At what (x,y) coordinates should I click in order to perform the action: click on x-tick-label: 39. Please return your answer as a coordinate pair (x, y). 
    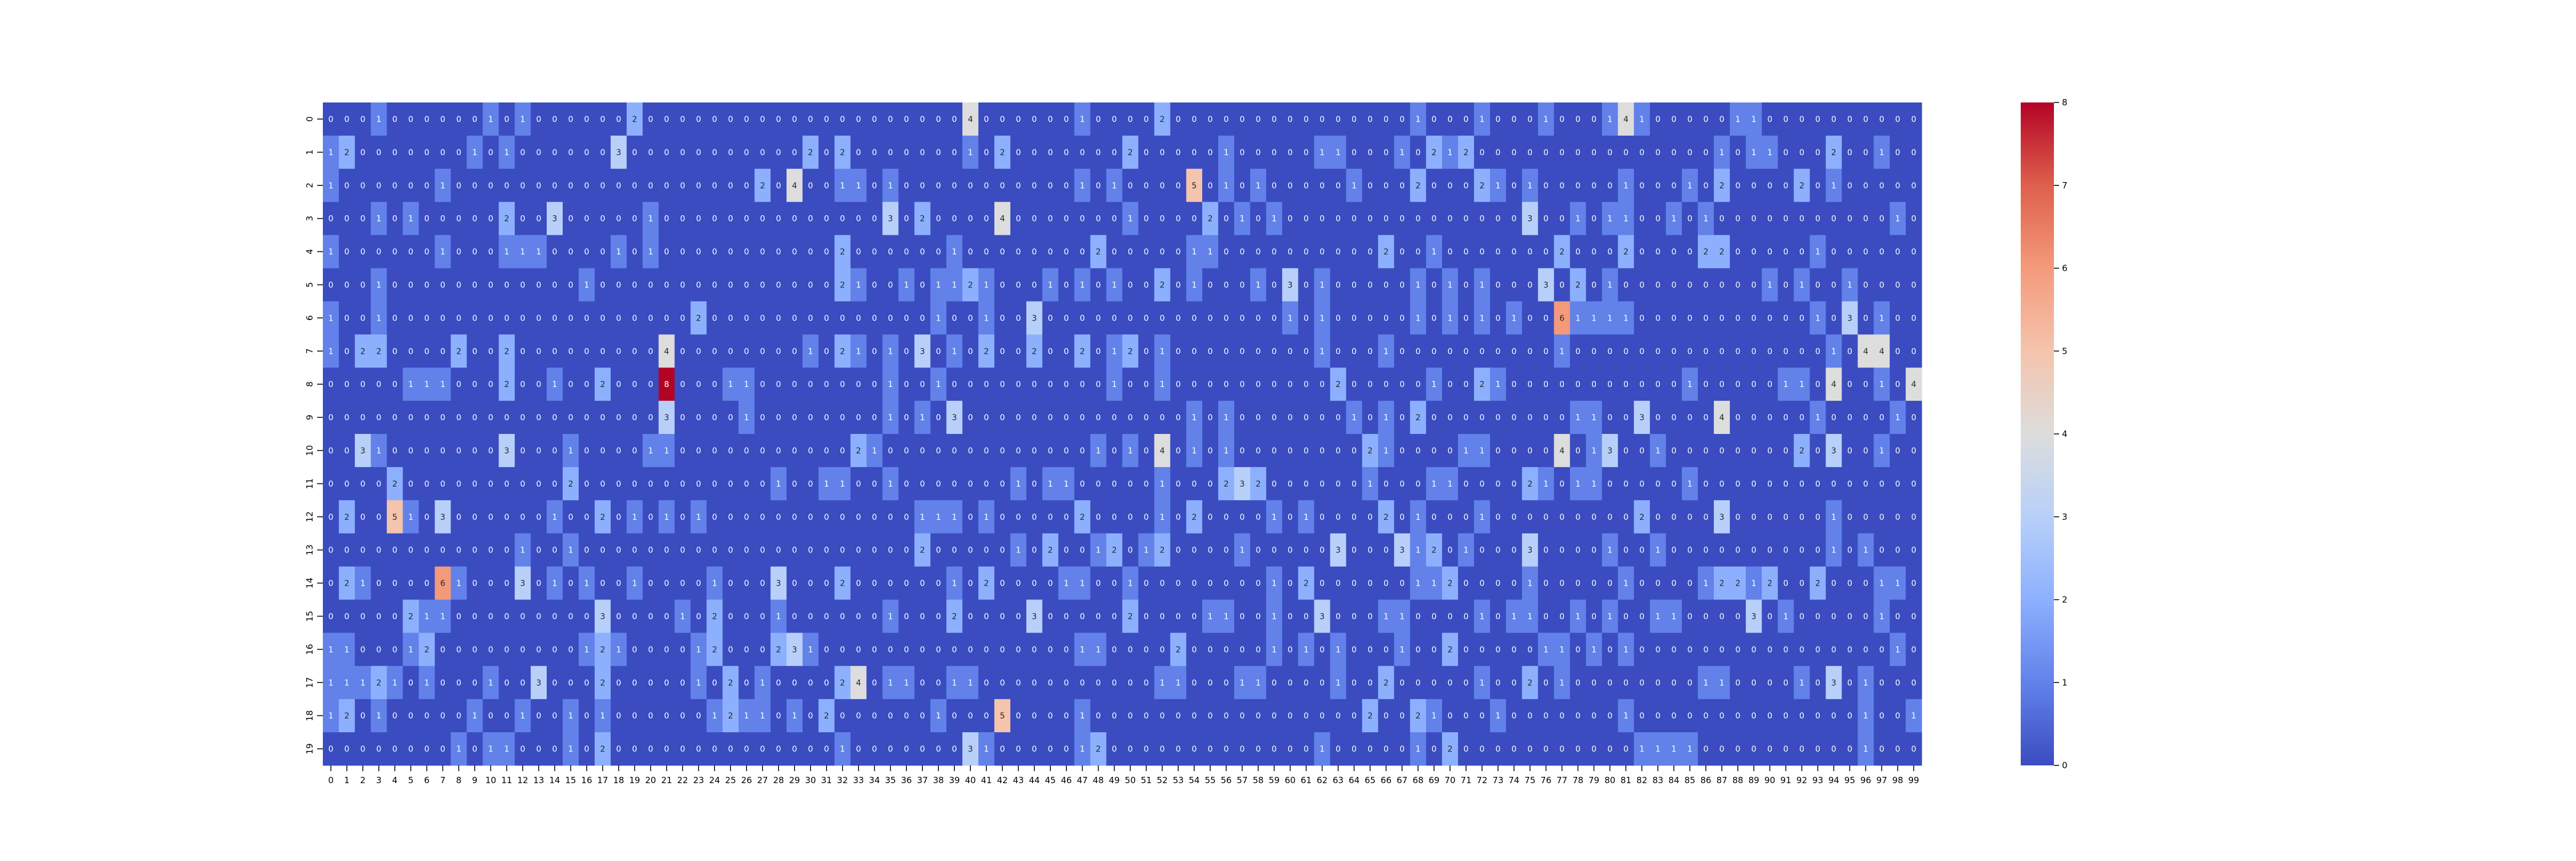
    Looking at the image, I should click on (954, 780).